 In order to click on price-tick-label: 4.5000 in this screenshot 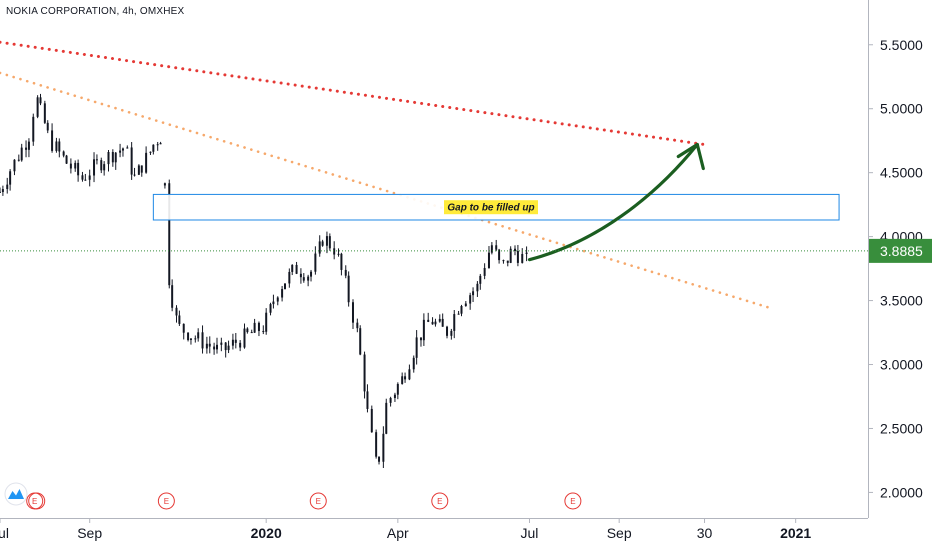, I will do `click(901, 173)`.